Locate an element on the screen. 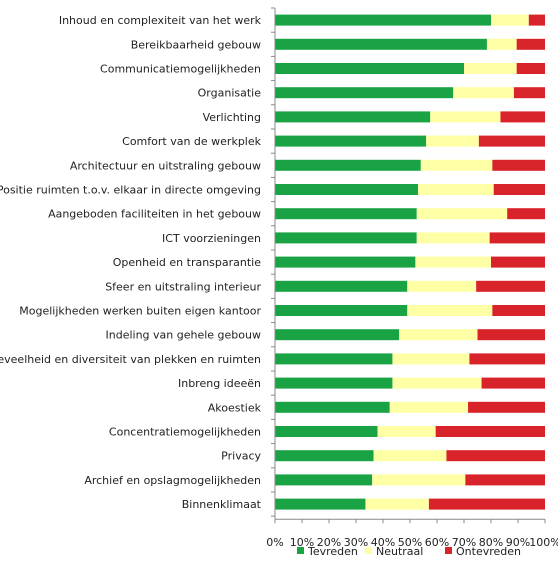 The image size is (558, 563). x-tick-label: 80% is located at coordinates (491, 542).